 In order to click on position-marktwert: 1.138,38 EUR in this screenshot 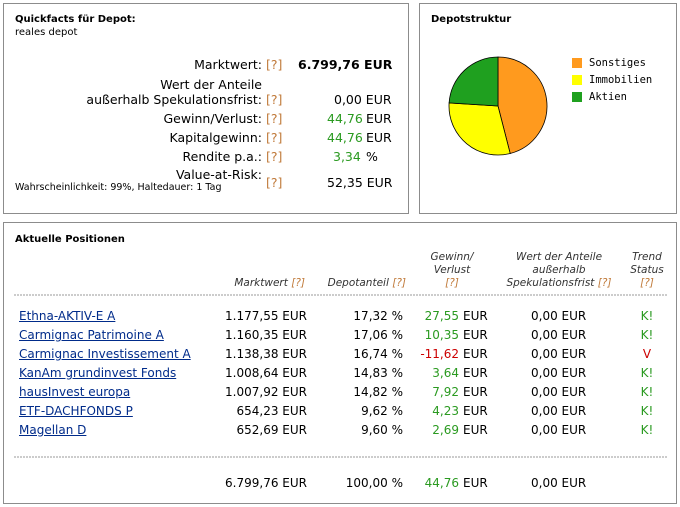, I will do `click(266, 354)`.